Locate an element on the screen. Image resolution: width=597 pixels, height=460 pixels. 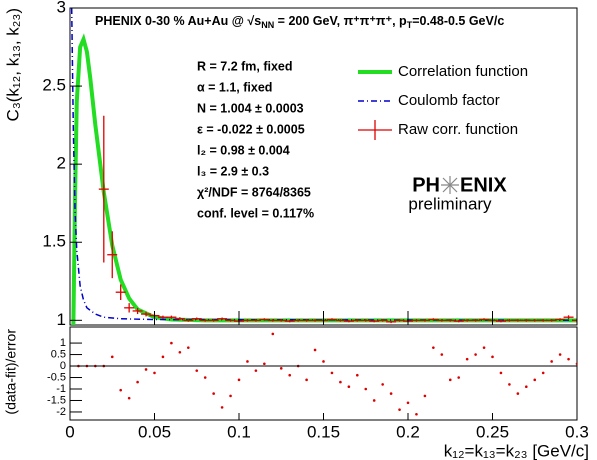
title-part: =0.48-0.5 GeV/c is located at coordinates (458, 21).